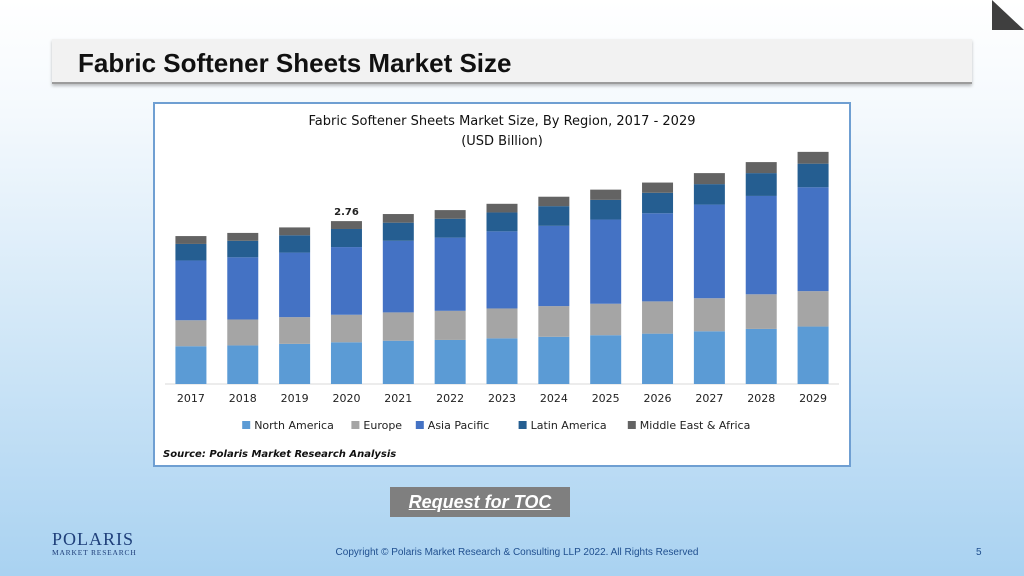 This screenshot has width=1024, height=576. What do you see at coordinates (813, 355) in the screenshot?
I see `bar-north-america-2029` at bounding box center [813, 355].